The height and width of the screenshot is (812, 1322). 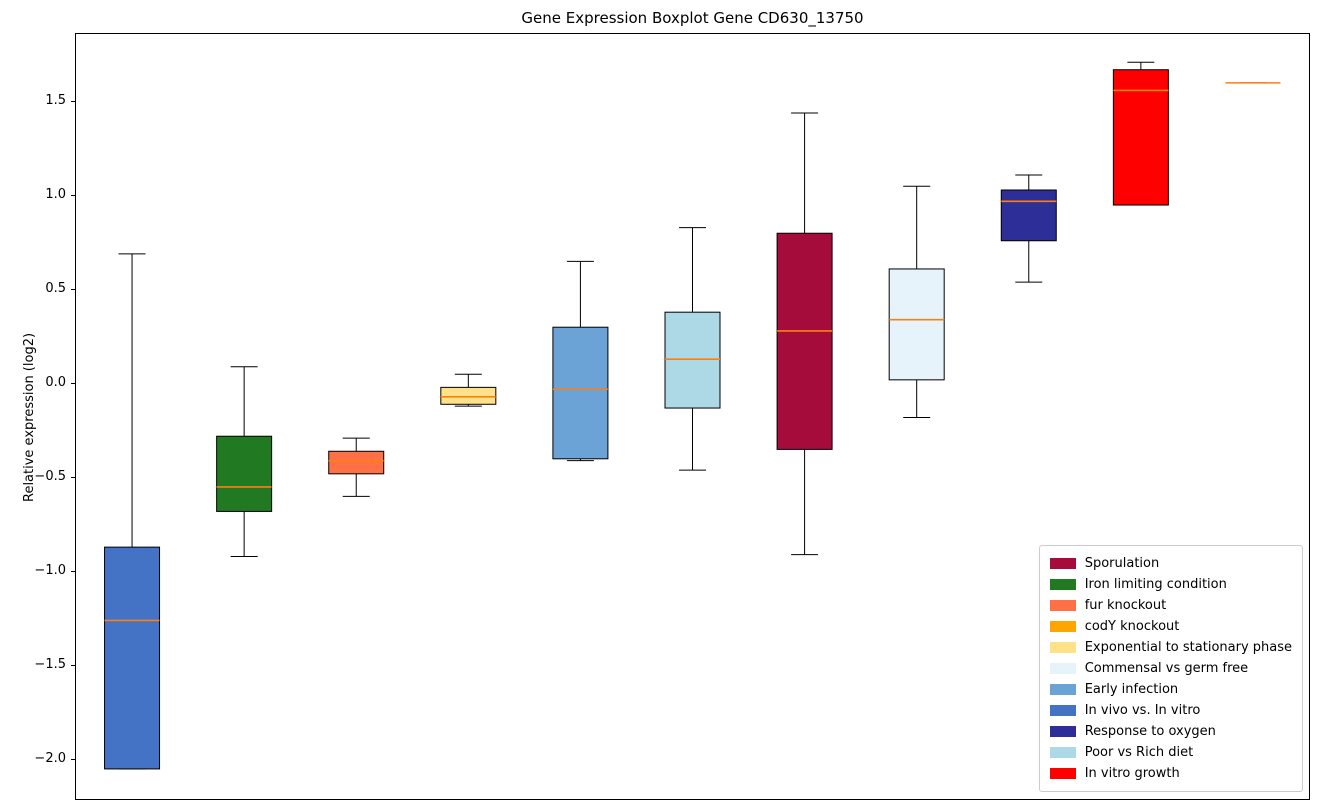 I want to click on chart-title: Gene Expression Boxplot Gene CD630_13750, so click(x=692, y=18).